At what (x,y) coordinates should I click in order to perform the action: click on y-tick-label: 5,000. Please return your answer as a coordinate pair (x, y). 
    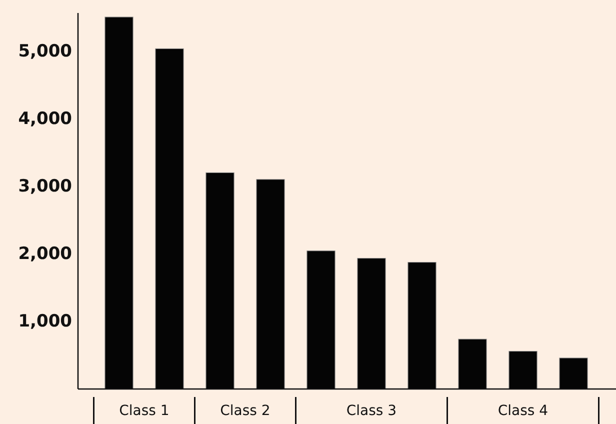
    Looking at the image, I should click on (45, 52).